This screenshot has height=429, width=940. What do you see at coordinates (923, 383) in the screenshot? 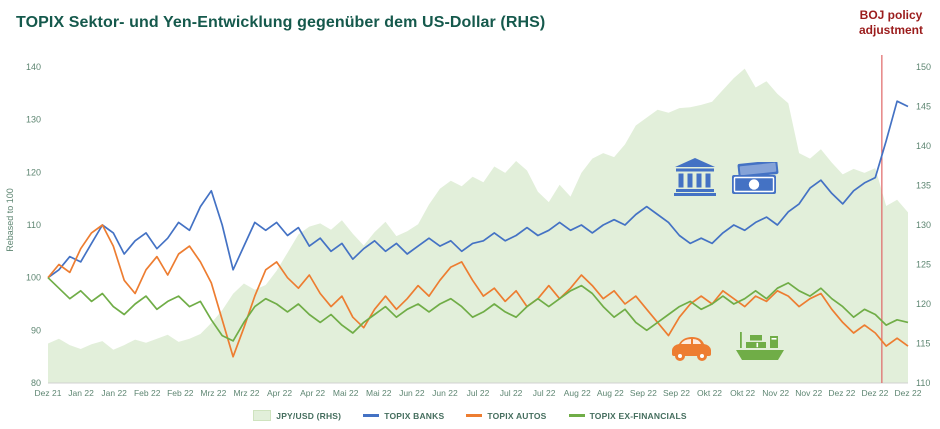
I see `right-axis-tick-label: 110` at bounding box center [923, 383].